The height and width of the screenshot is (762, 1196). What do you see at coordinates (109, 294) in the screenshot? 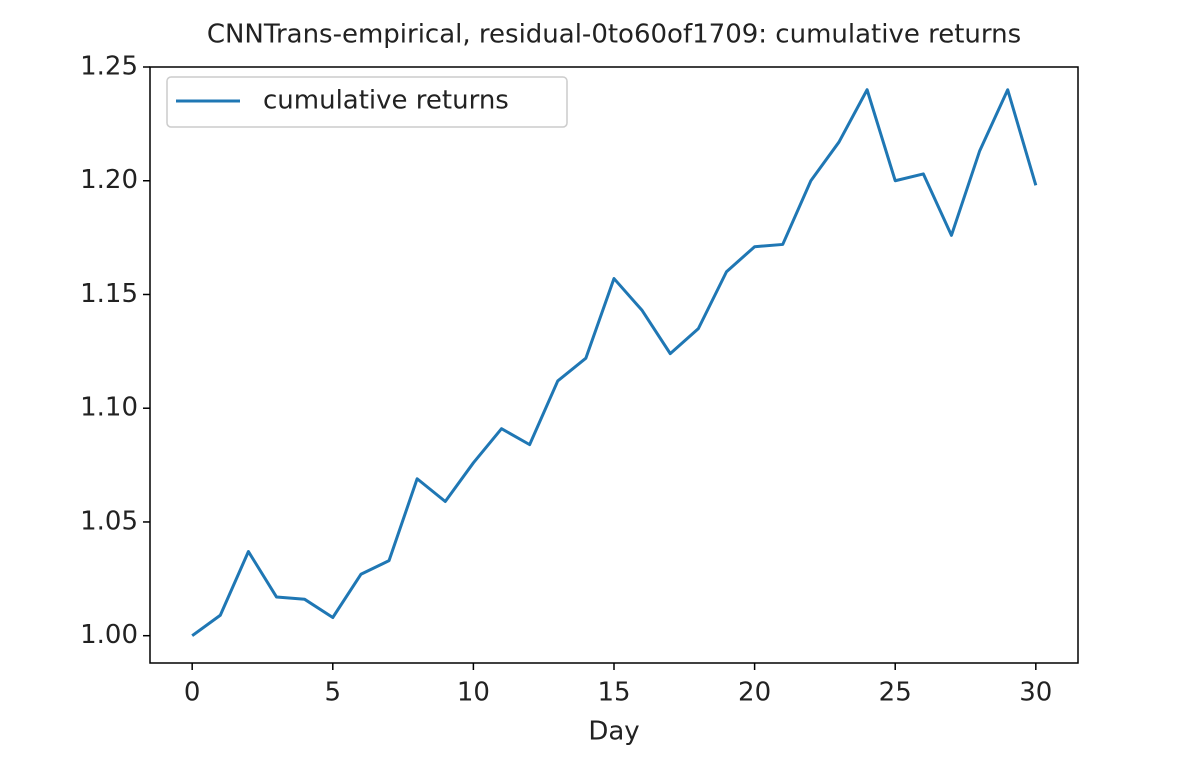
I see `y-tick-label: 1.15` at bounding box center [109, 294].